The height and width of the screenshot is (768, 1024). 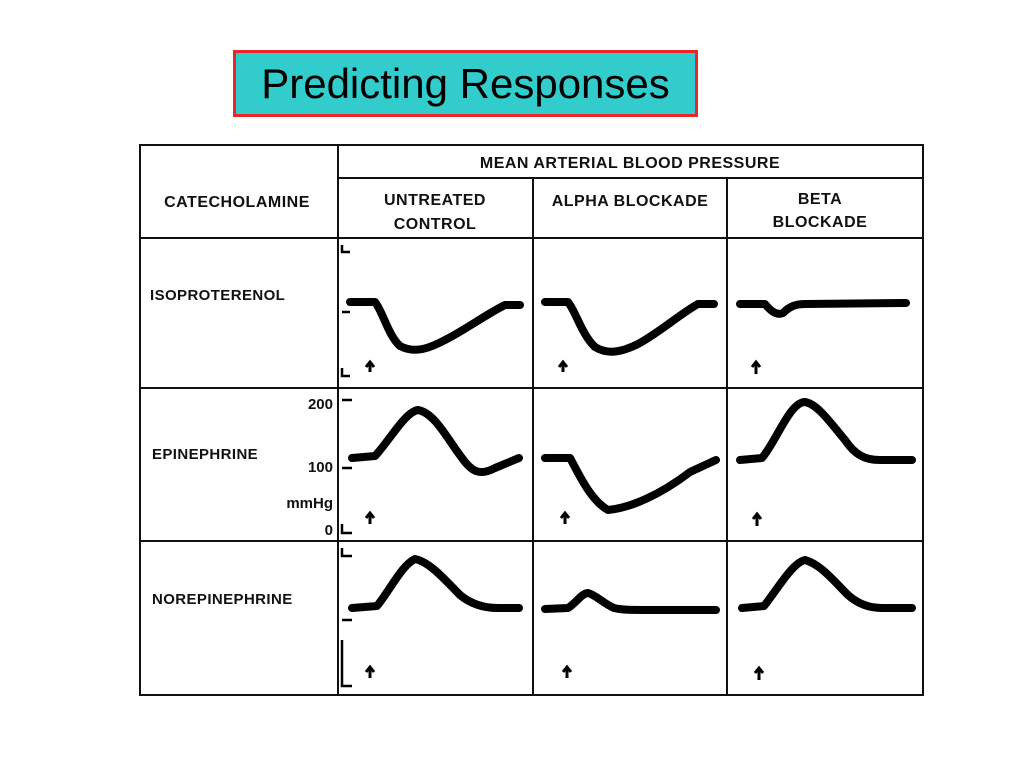 I want to click on header-alpha-blockade: ALPHA BLOCKADE, so click(x=630, y=201).